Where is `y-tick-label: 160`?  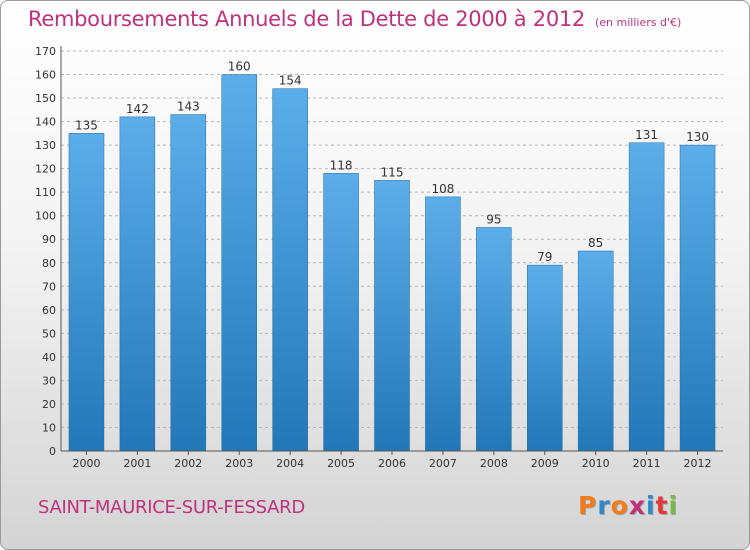 y-tick-label: 160 is located at coordinates (45, 75).